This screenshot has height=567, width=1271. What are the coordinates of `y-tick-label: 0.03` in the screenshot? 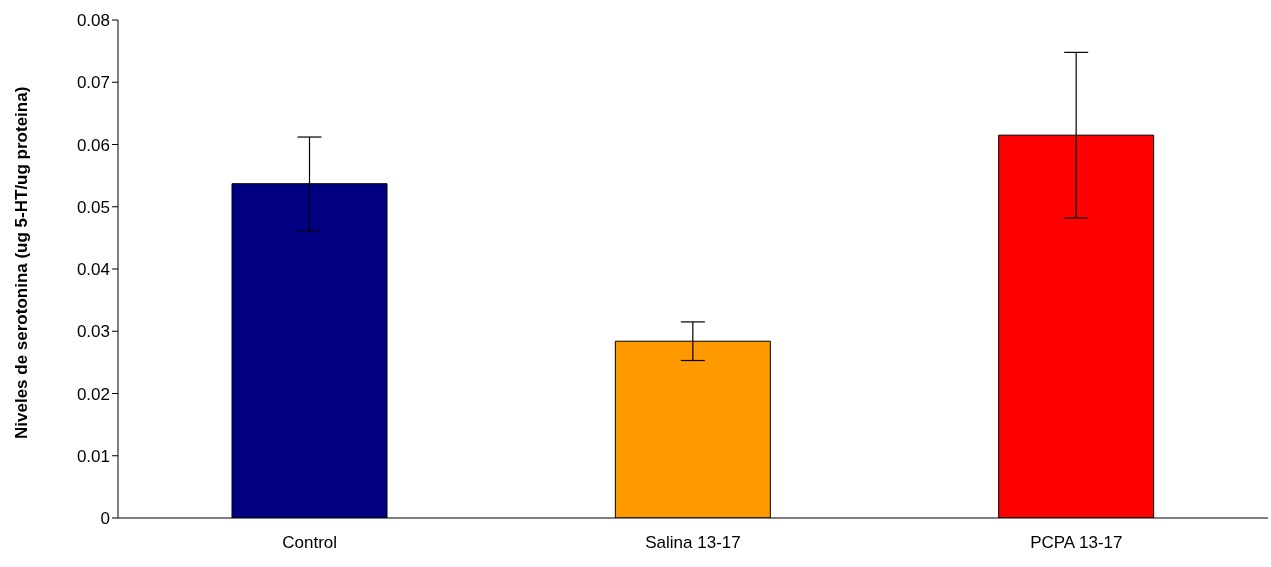 It's located at (93, 332).